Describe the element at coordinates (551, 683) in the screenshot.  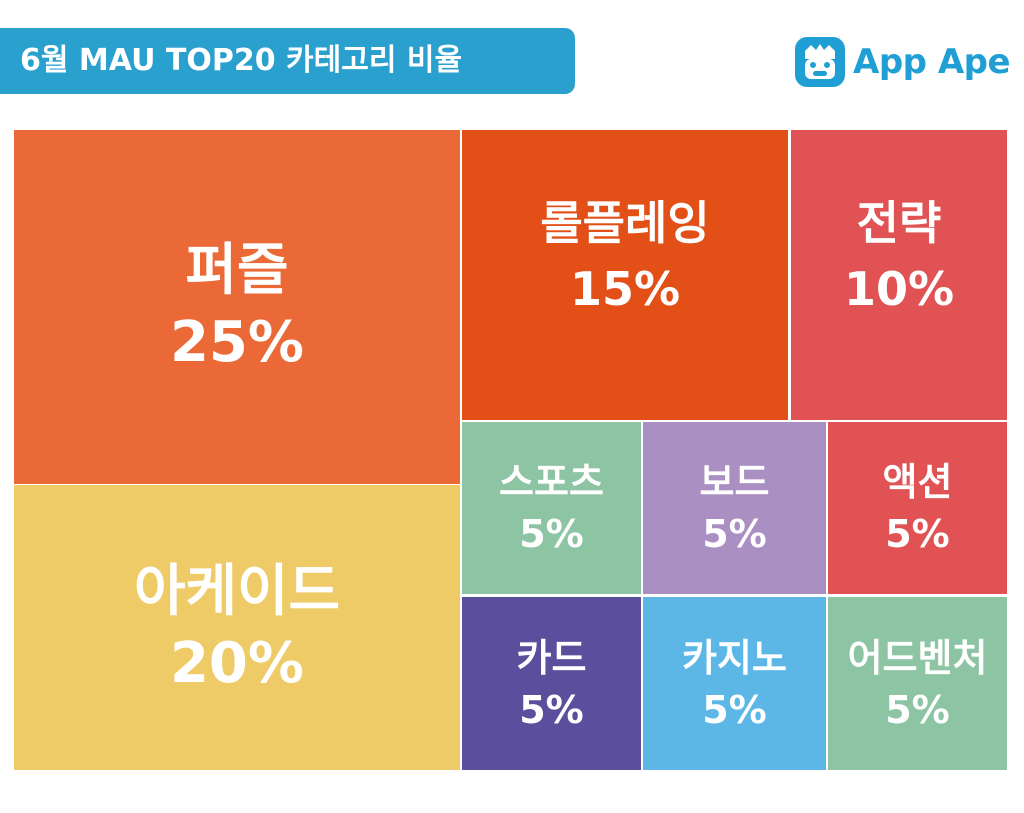
I see `tile-card: 카드 5%` at that location.